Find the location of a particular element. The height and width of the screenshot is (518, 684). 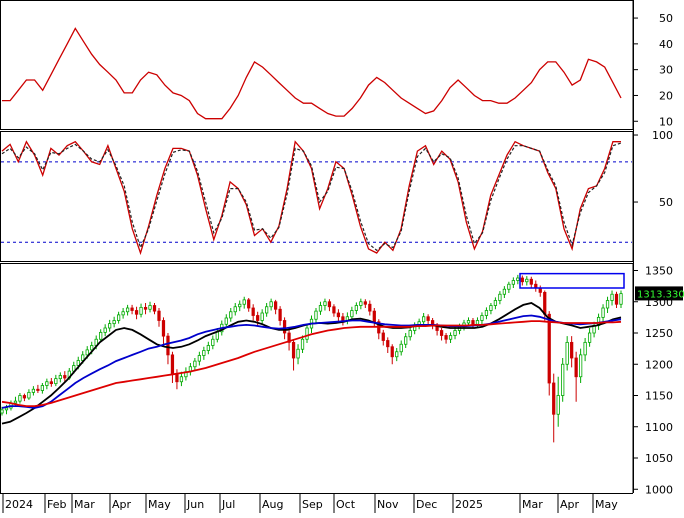

y-tick-label: 1350 is located at coordinates (659, 271).